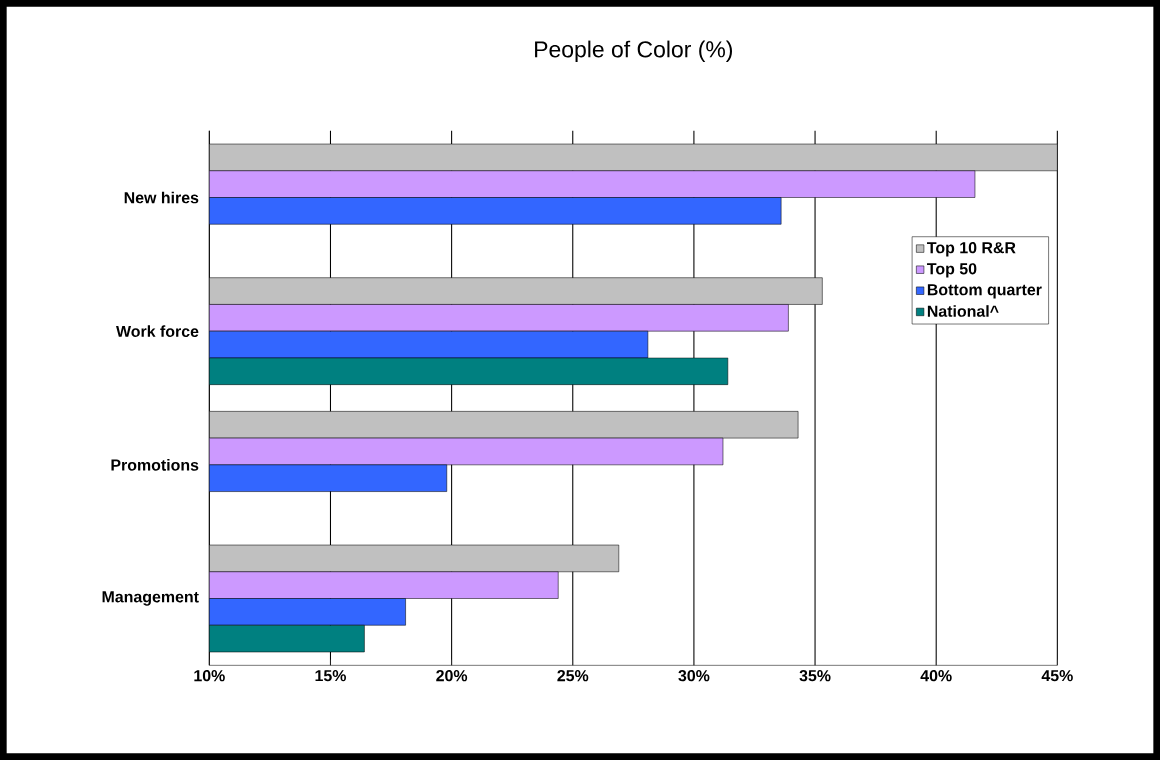  I want to click on x-tick-label: 45%, so click(1057, 676).